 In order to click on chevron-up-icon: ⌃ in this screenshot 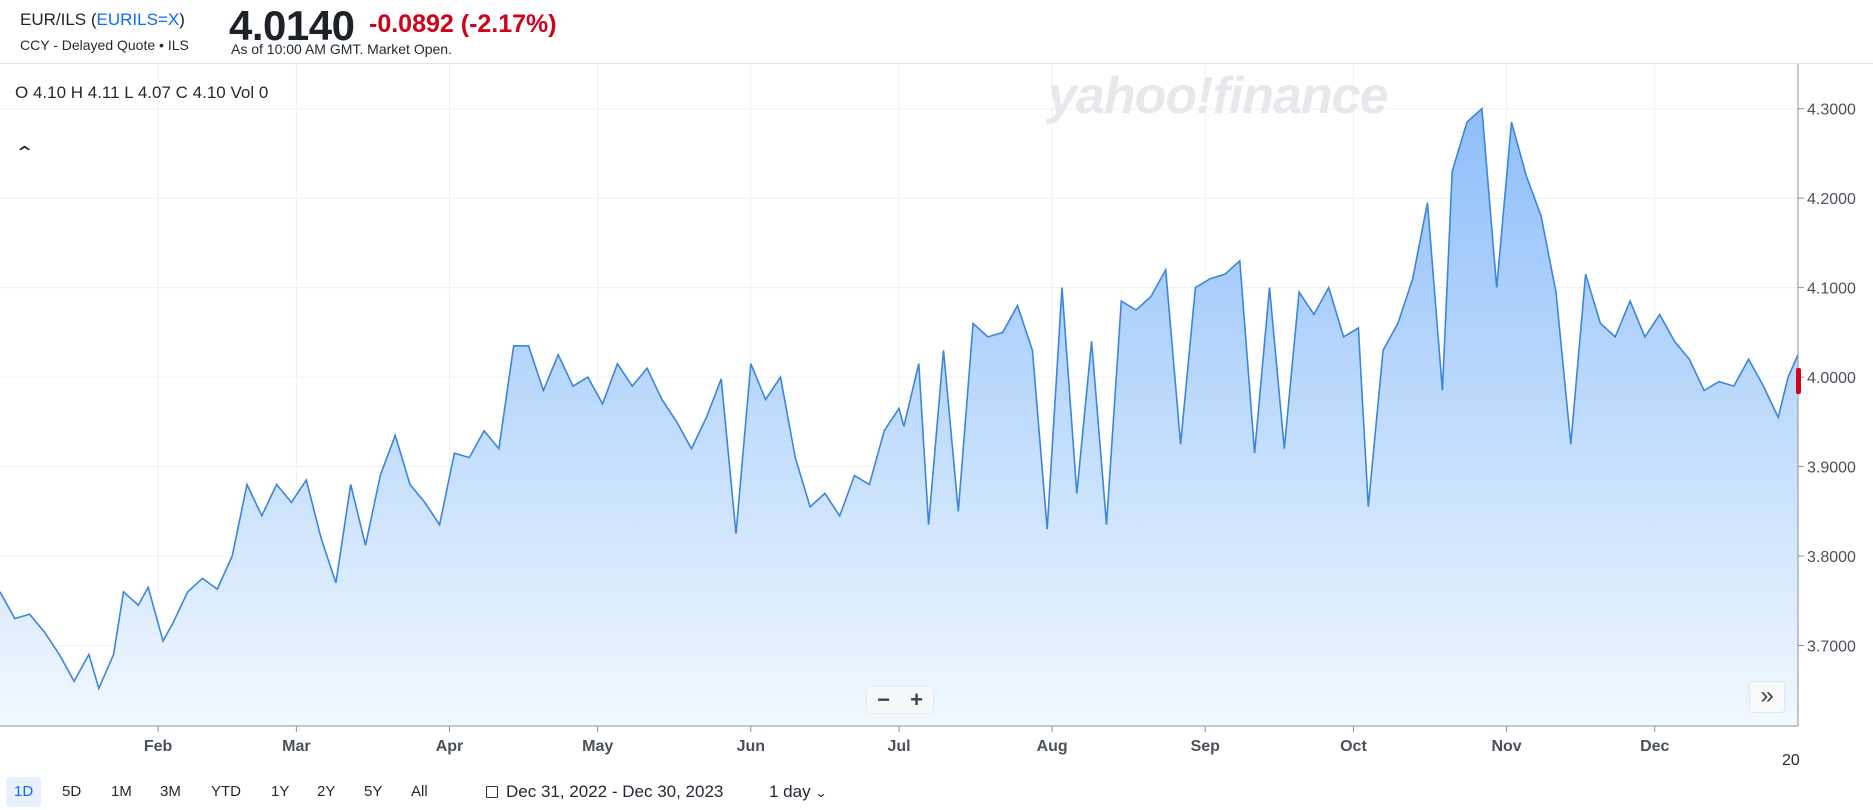, I will do `click(24, 153)`.